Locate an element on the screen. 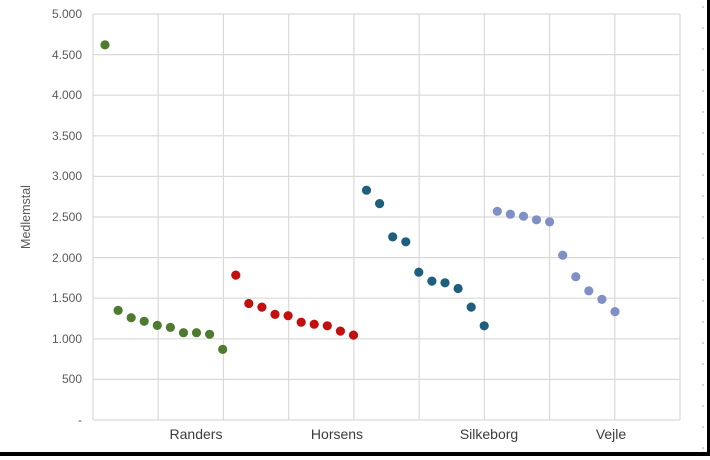 This screenshot has height=460, width=710. y-tick-label: 500 is located at coordinates (71, 379).